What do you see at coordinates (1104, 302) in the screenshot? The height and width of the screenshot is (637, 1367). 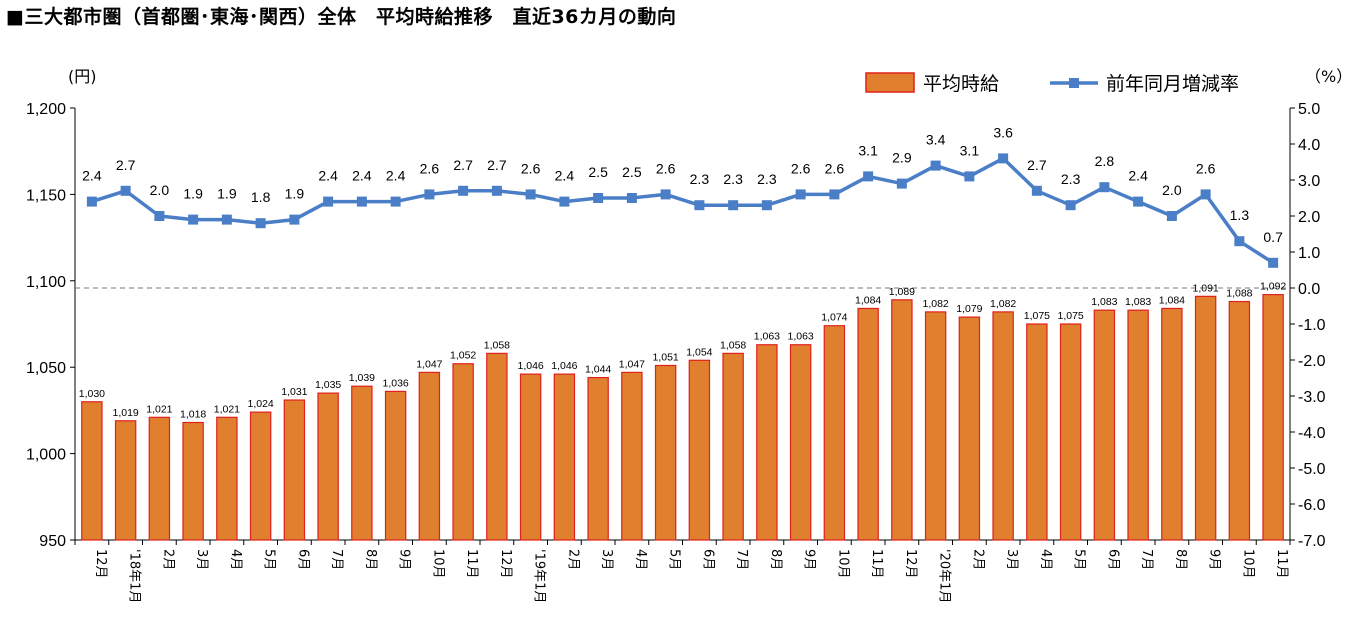 I see `bar-value-label: 1,083` at bounding box center [1104, 302].